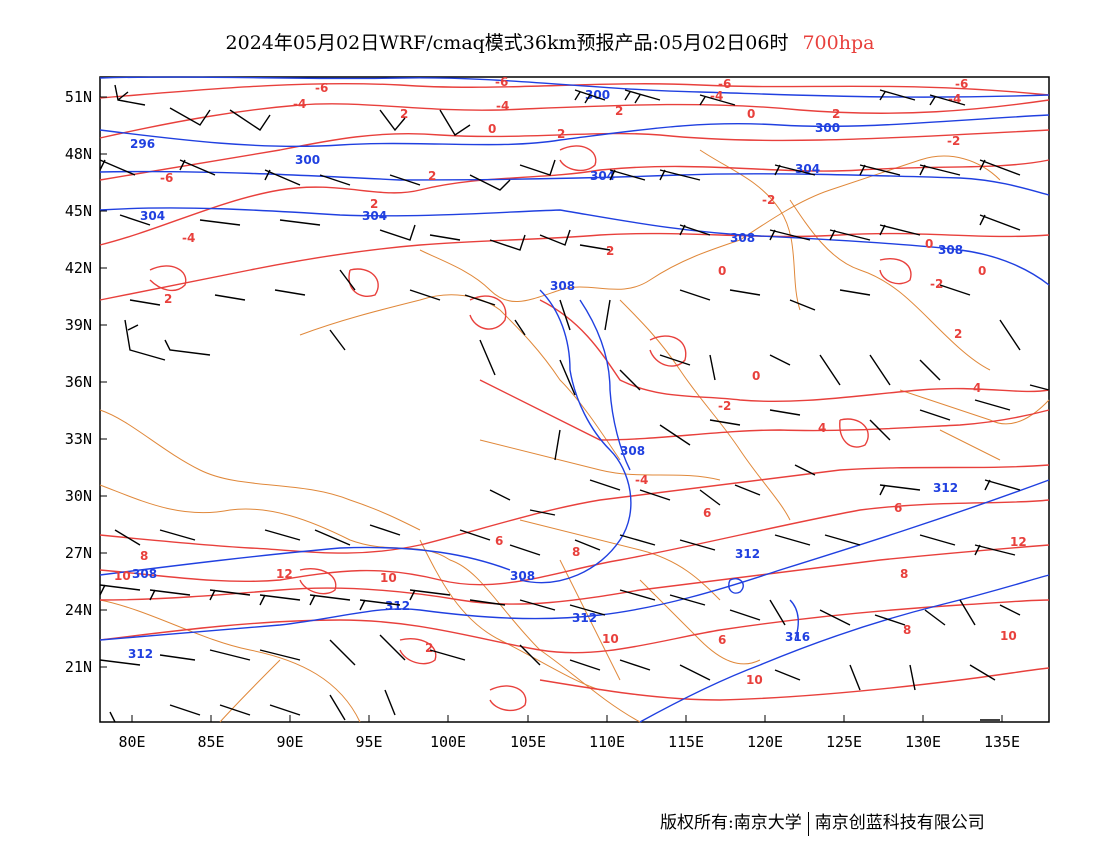 This screenshot has width=1100, height=850. Describe the element at coordinates (78, 211) in the screenshot. I see `lat-label: 45N` at that location.